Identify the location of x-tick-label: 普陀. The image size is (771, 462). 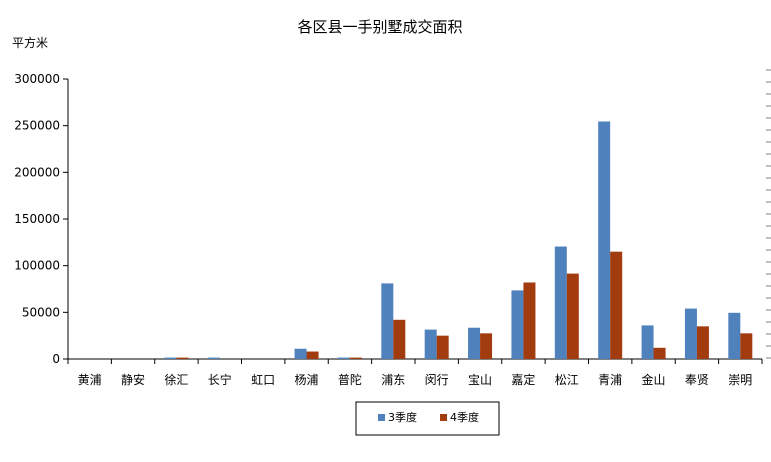
(350, 379).